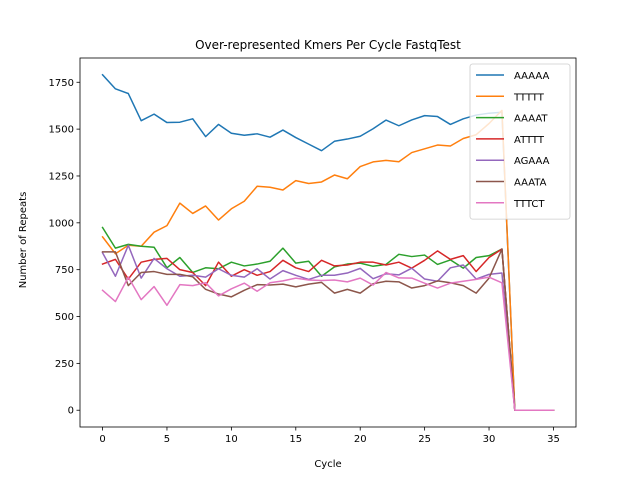 Image resolution: width=640 pixels, height=480 pixels. Describe the element at coordinates (167, 439) in the screenshot. I see `x-tick-label: 5` at that location.